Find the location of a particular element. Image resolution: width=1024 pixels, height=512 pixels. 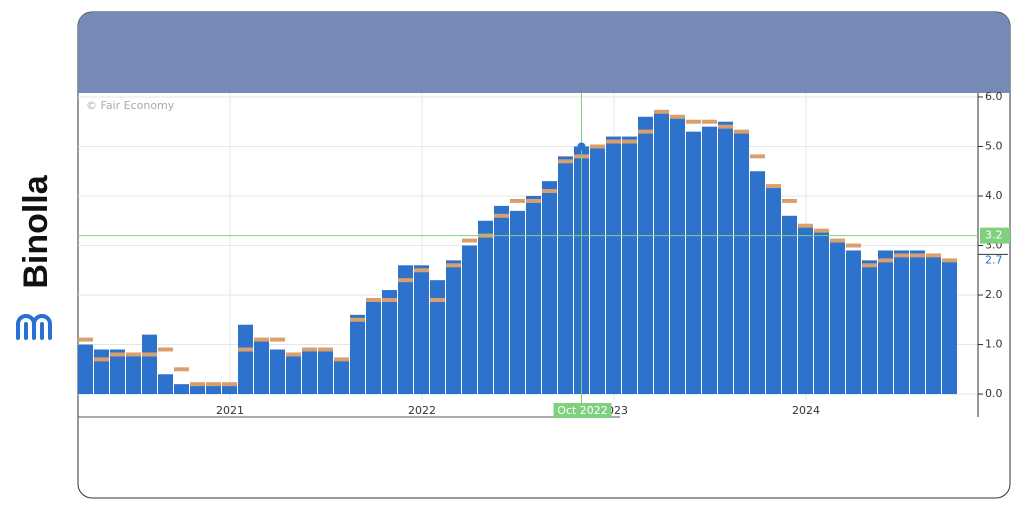

crosshair-x-label: Oct 2022 is located at coordinates (582, 410).